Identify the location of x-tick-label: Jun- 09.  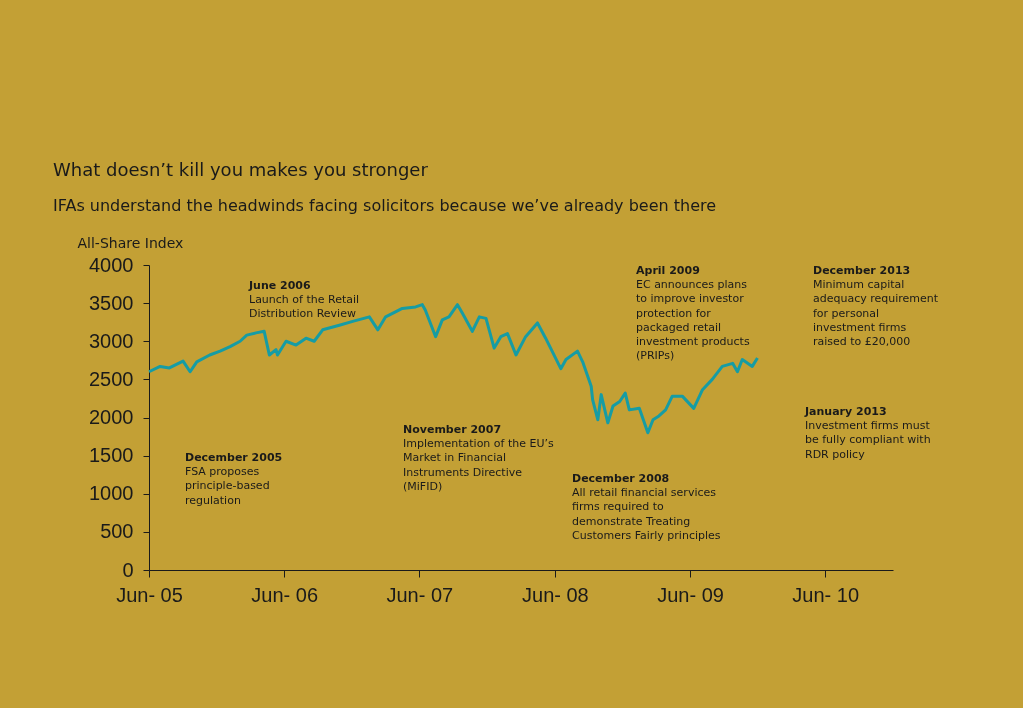
(690, 594).